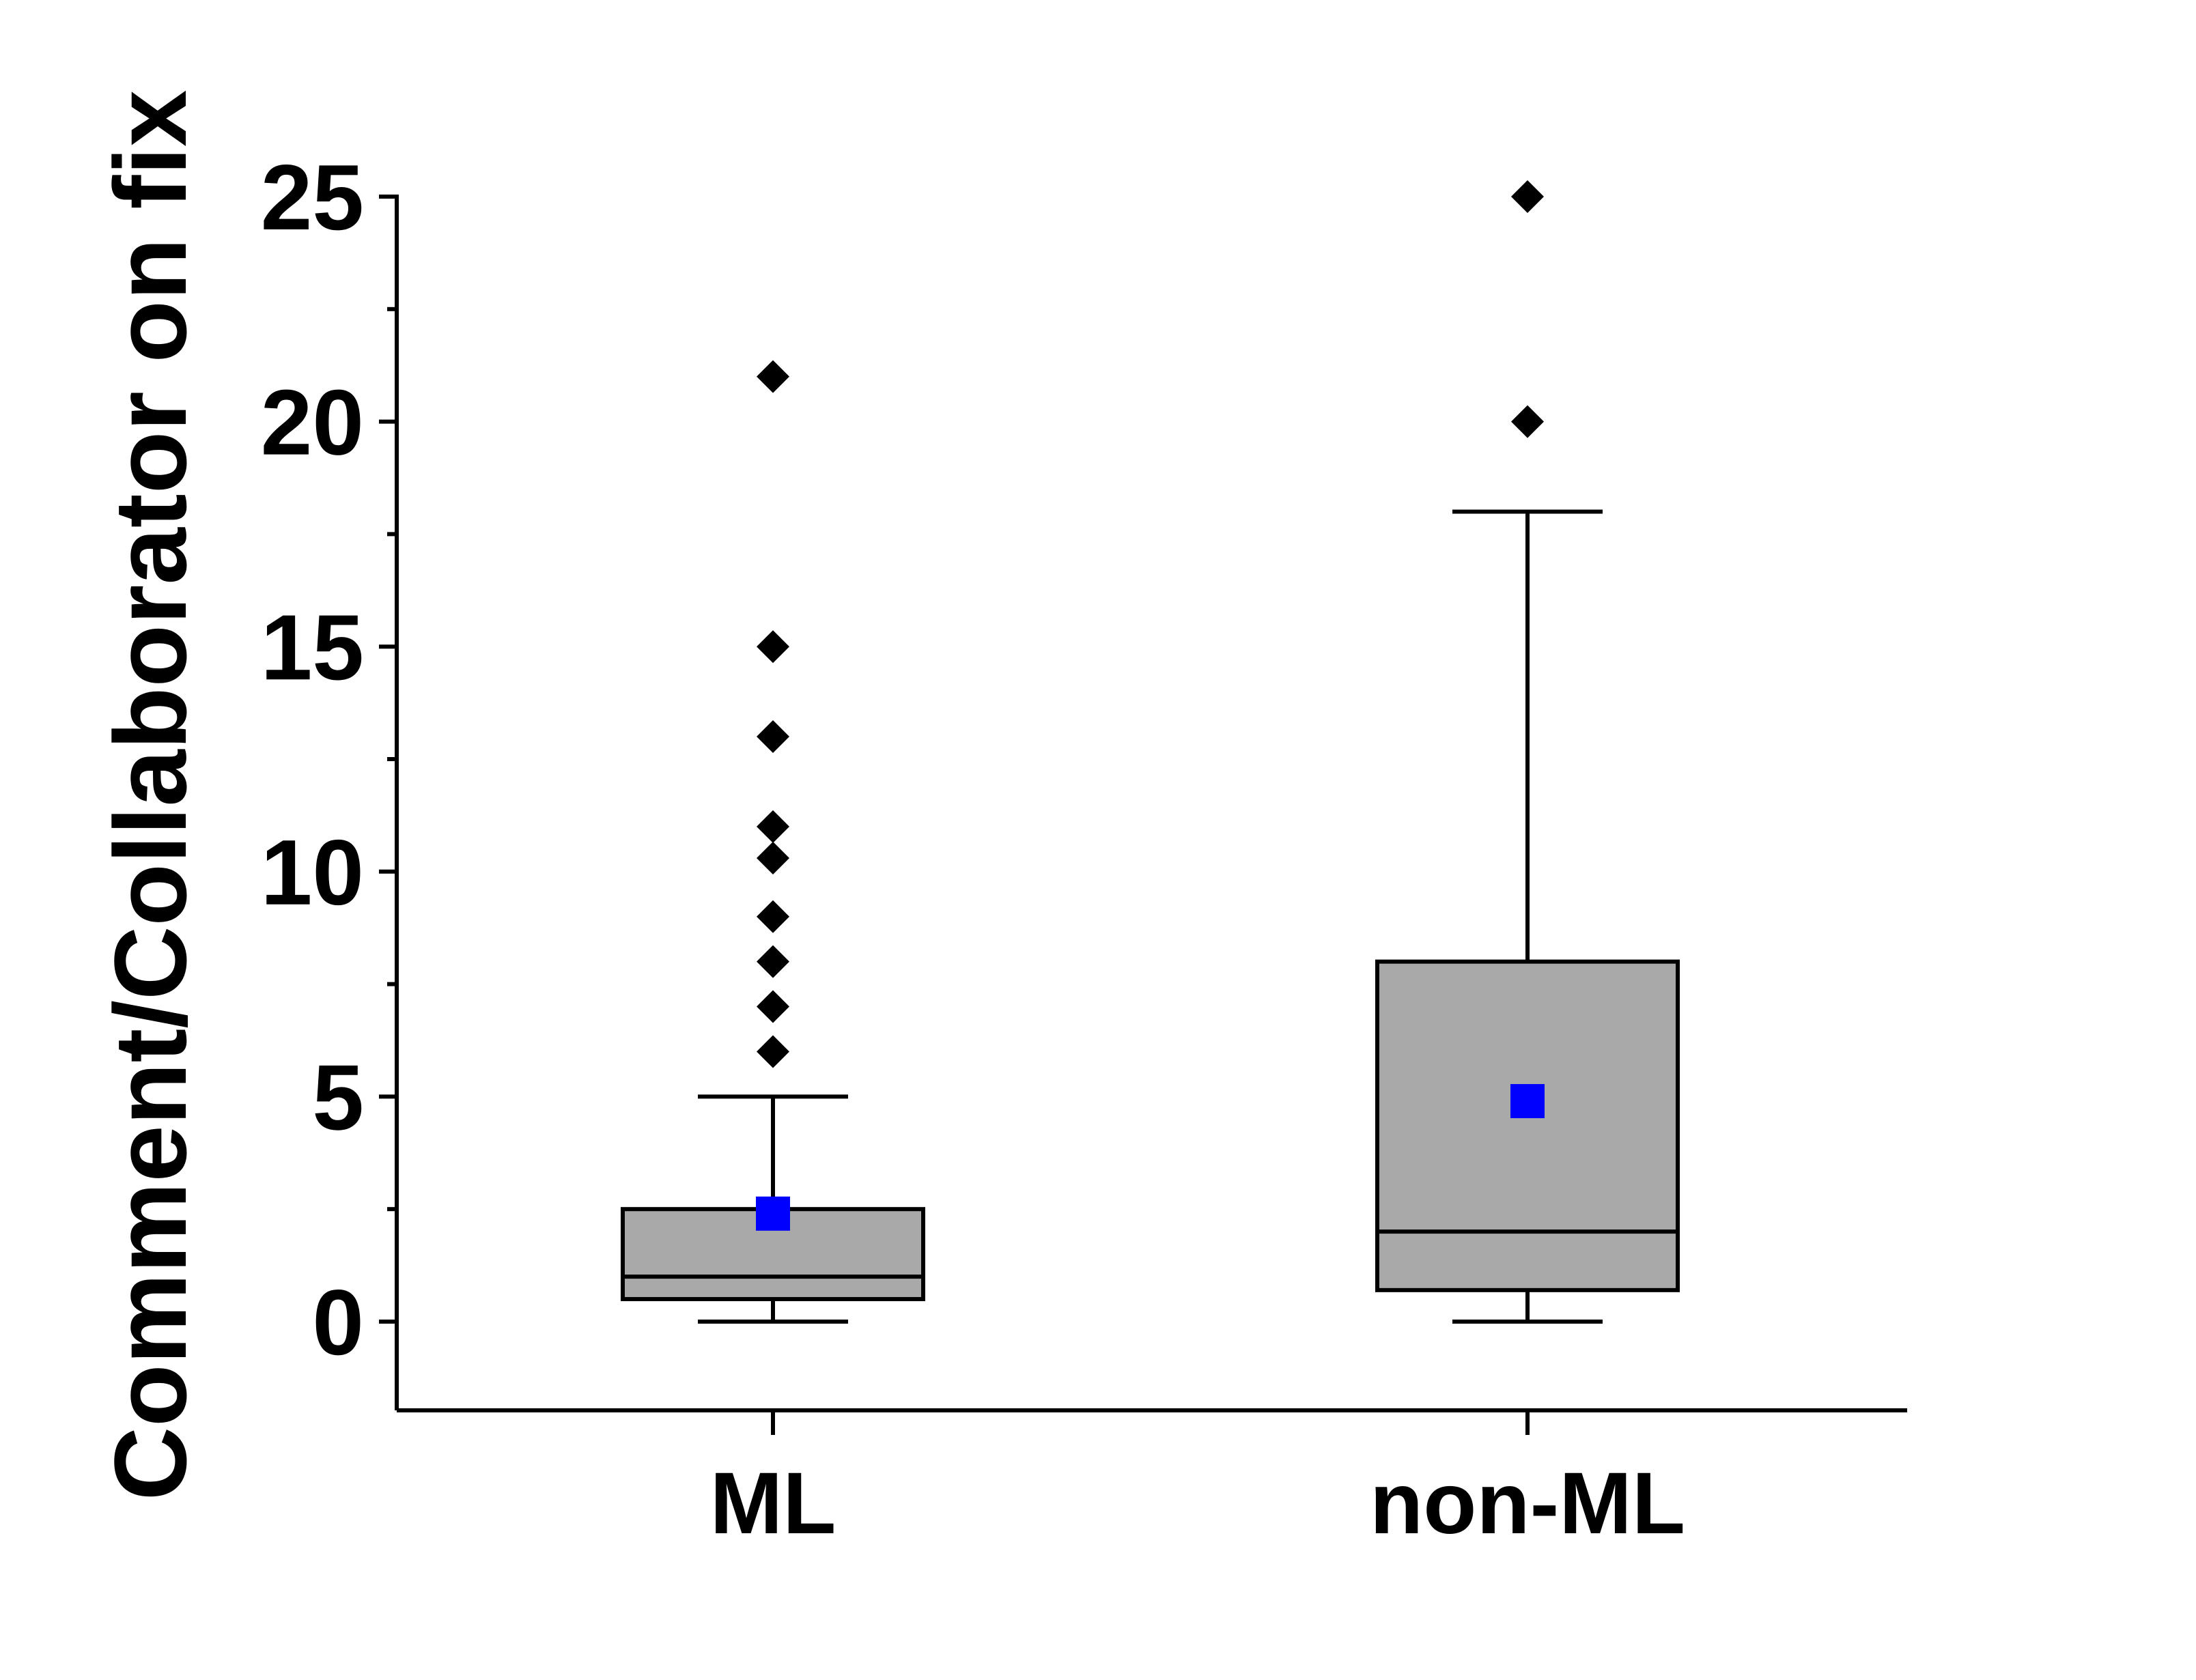 This screenshot has height=1680, width=2196. What do you see at coordinates (338, 1322) in the screenshot?
I see `y-tick-label: 0` at bounding box center [338, 1322].